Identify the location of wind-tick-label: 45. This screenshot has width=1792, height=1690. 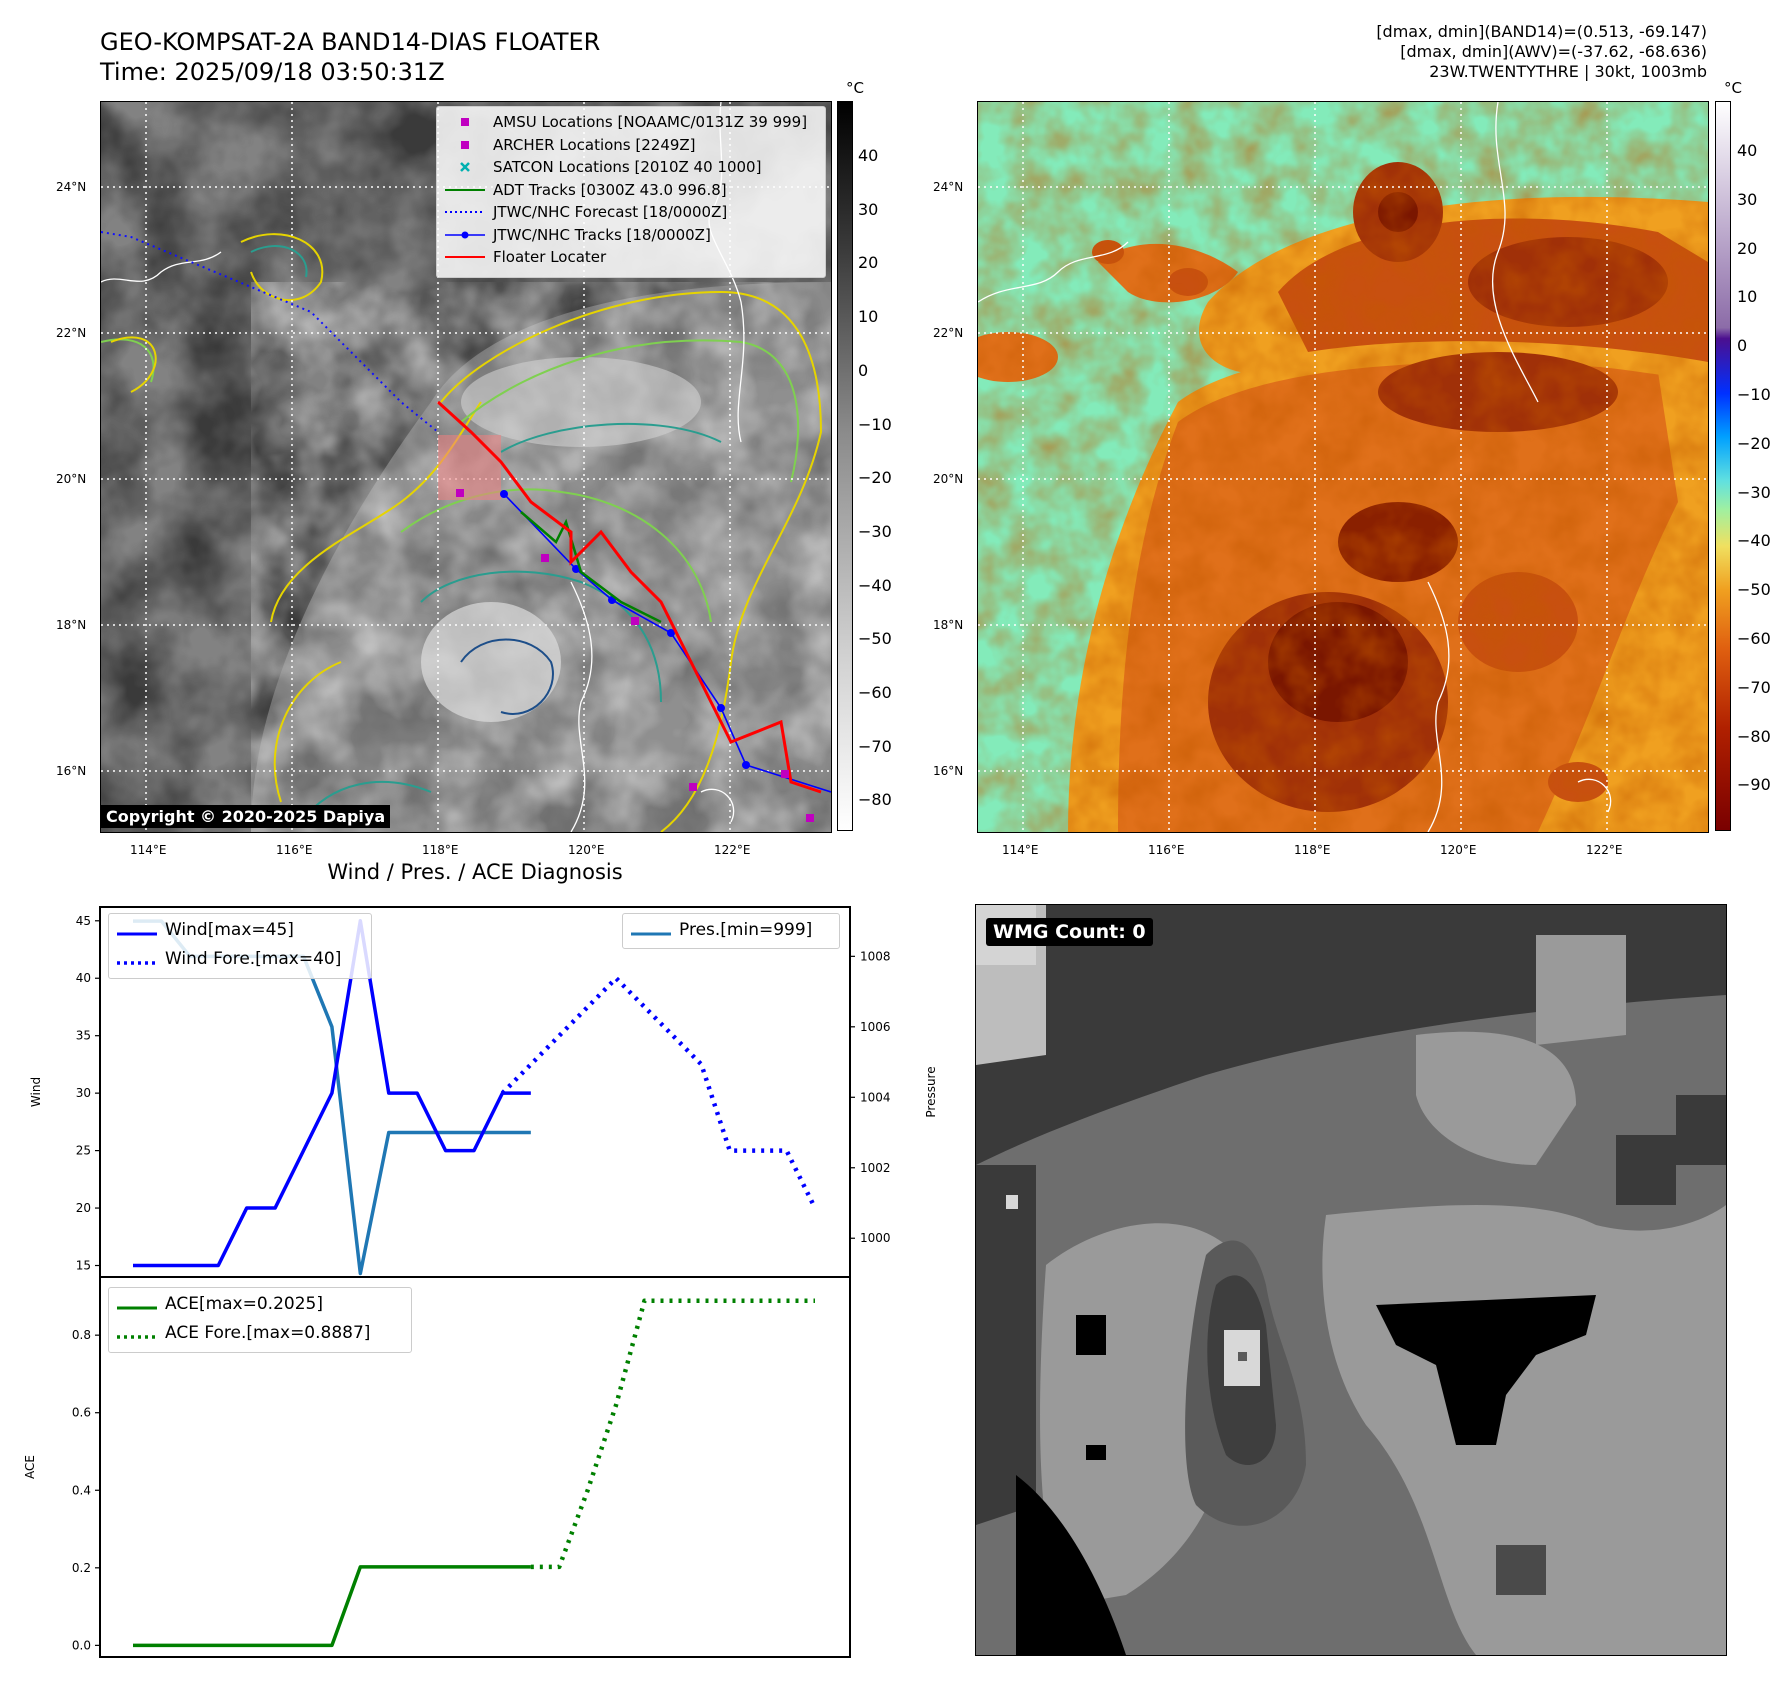
(83, 921).